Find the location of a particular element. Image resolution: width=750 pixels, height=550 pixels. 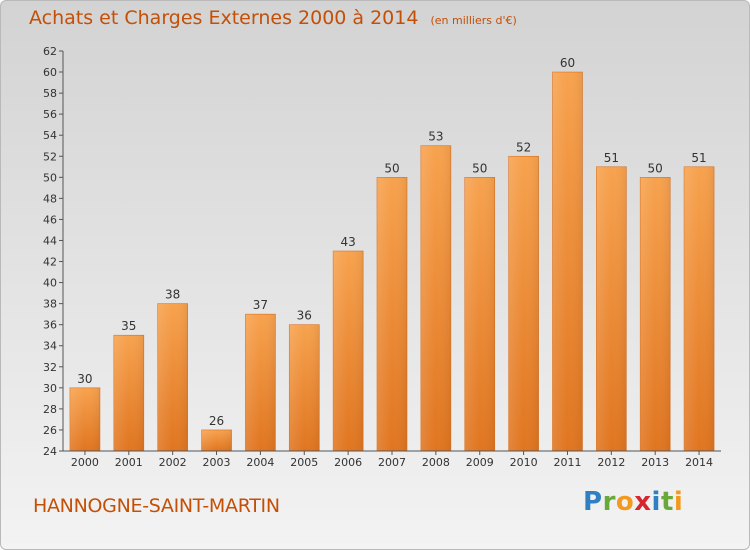

y-tick-label: 44 is located at coordinates (50, 240).